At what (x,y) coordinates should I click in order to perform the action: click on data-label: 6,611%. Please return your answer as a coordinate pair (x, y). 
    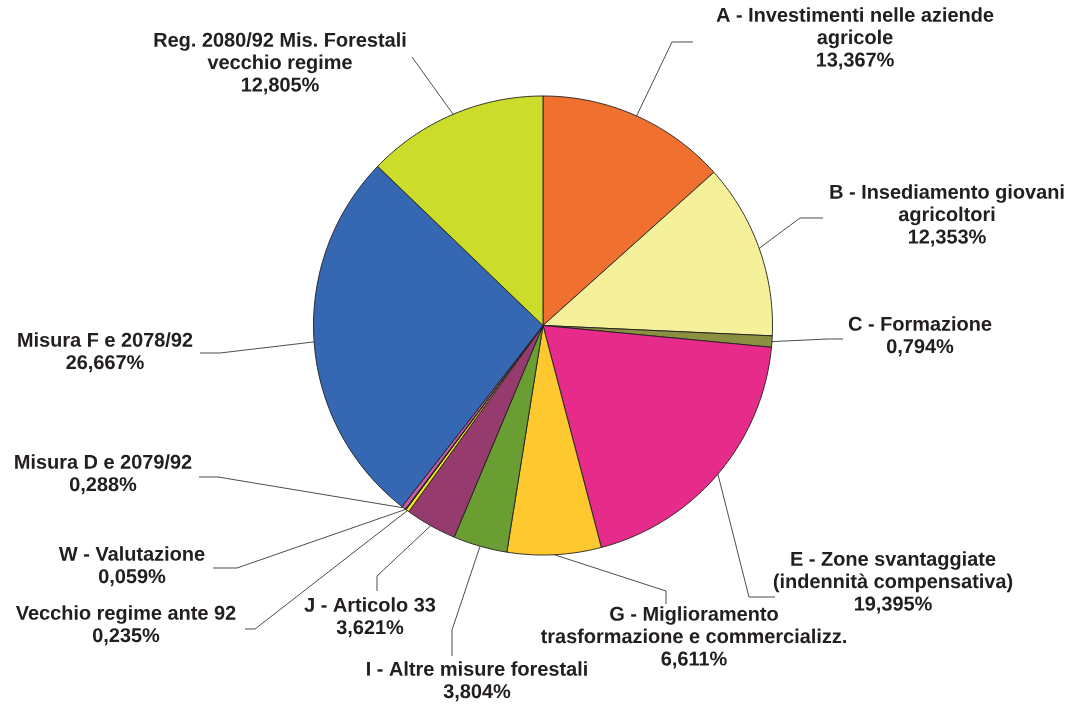
    Looking at the image, I should click on (694, 660).